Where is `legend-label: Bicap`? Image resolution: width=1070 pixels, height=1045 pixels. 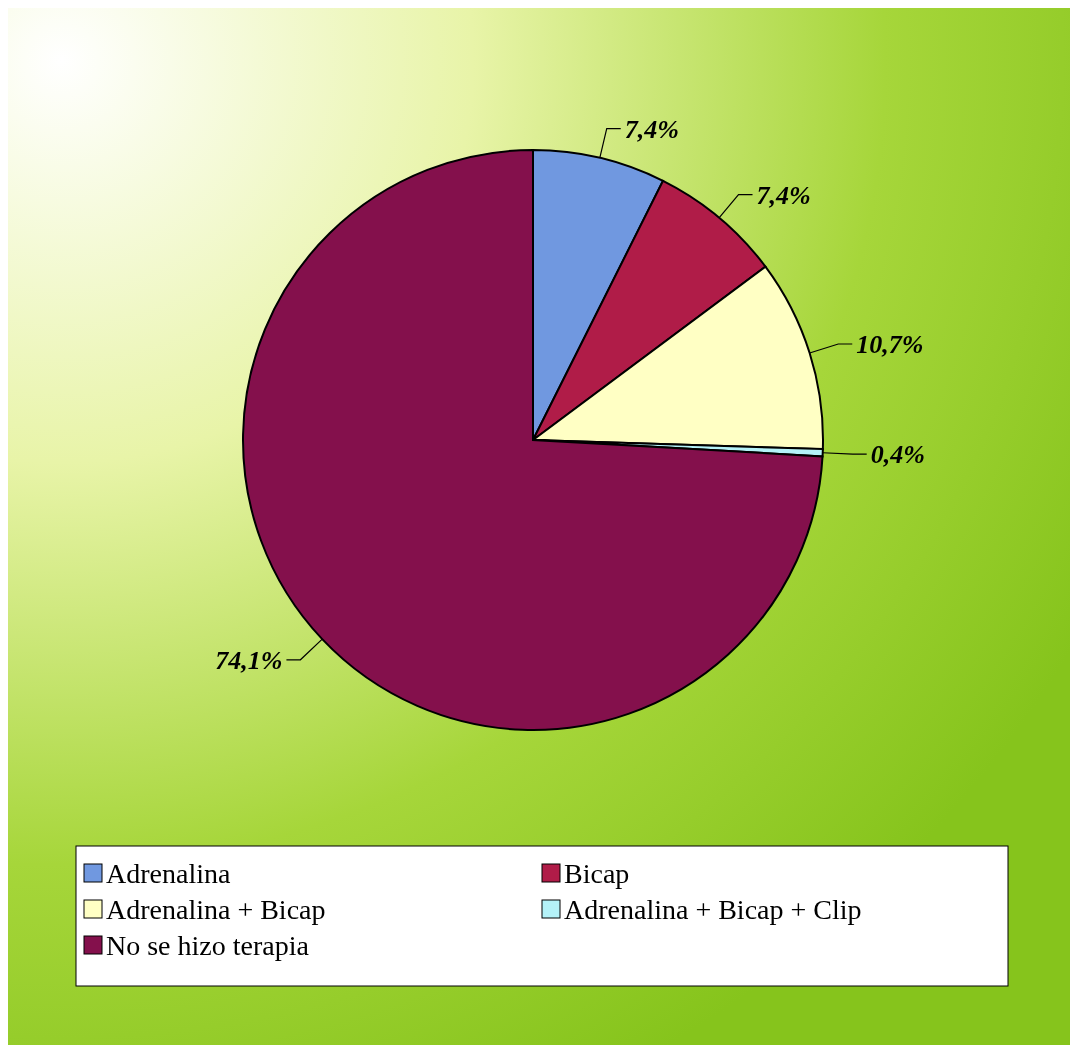 legend-label: Bicap is located at coordinates (597, 873).